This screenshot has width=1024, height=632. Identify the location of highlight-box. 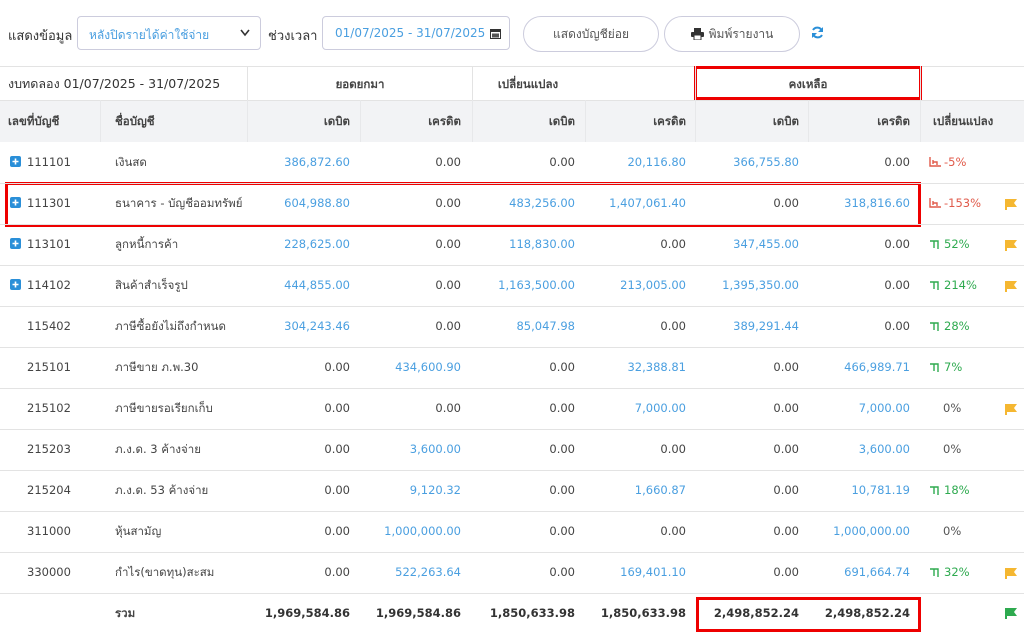
(808, 614).